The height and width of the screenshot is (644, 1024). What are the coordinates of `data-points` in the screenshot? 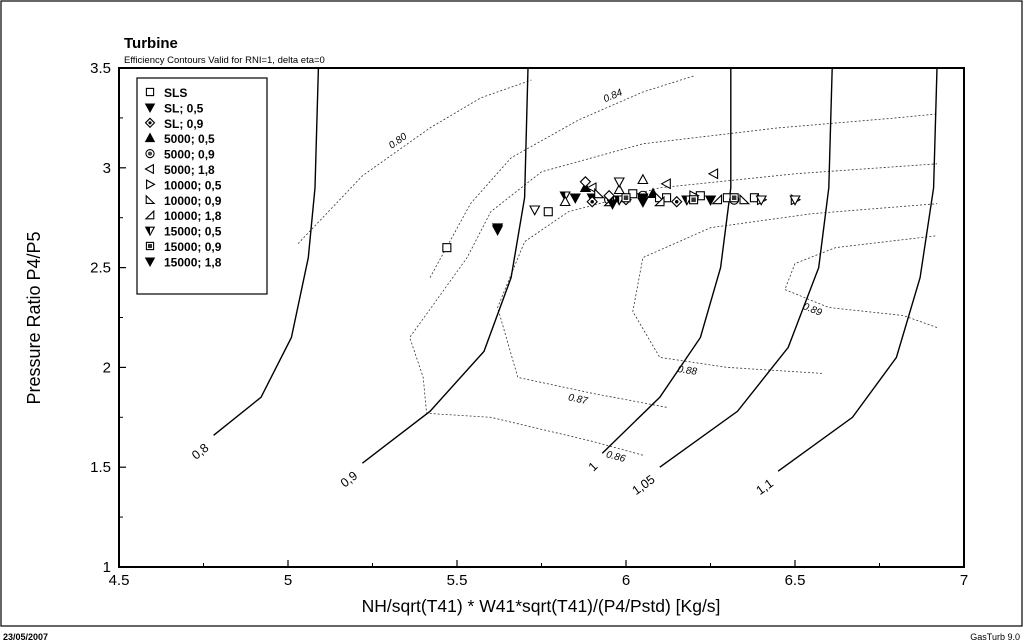 It's located at (622, 210).